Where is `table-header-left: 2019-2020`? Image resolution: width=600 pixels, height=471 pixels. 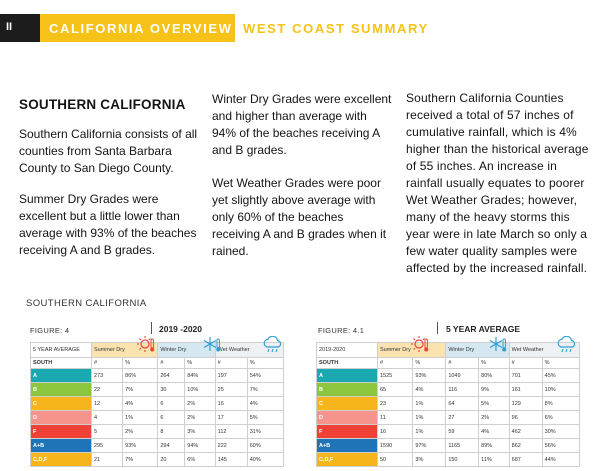
table-header-left: 2019-2020 is located at coordinates (347, 350).